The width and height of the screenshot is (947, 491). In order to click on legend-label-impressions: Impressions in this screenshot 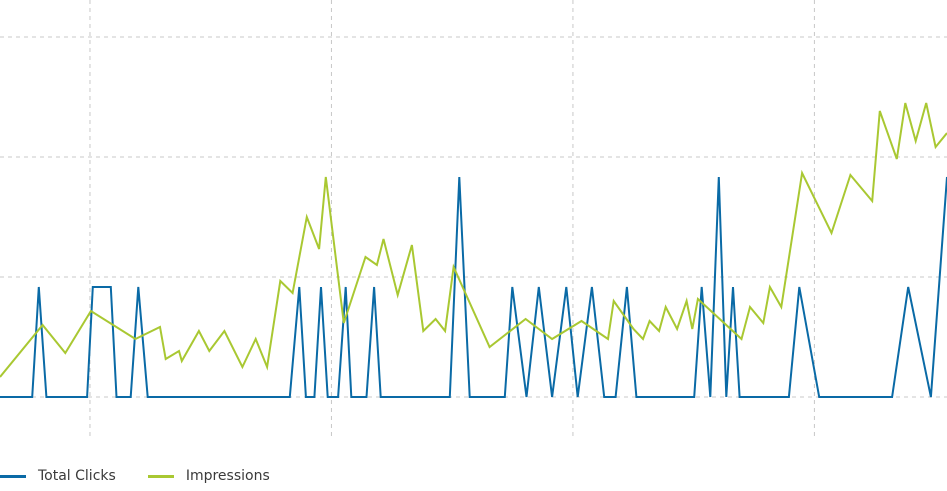, I will do `click(227, 476)`.